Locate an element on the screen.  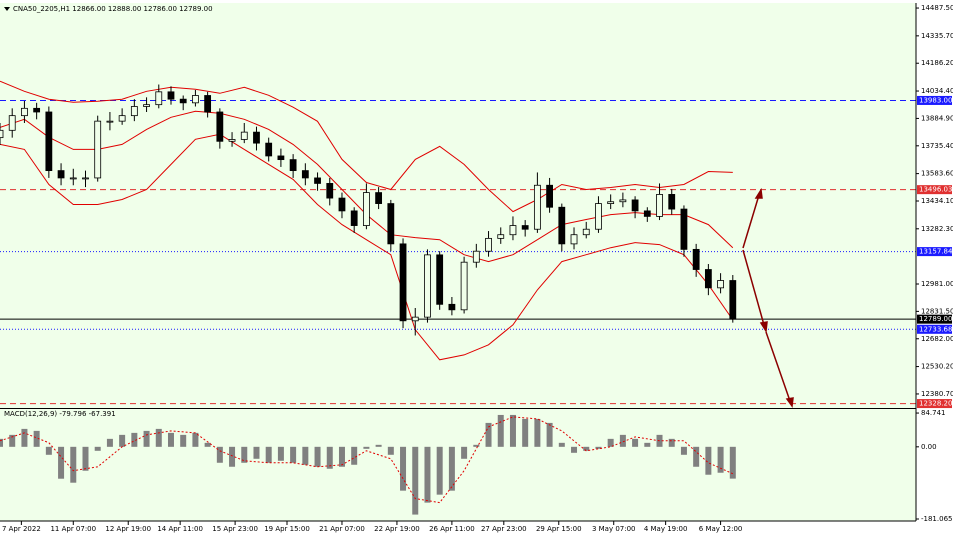
x-tick-label: 19 Apr 15:00 is located at coordinates (287, 529).